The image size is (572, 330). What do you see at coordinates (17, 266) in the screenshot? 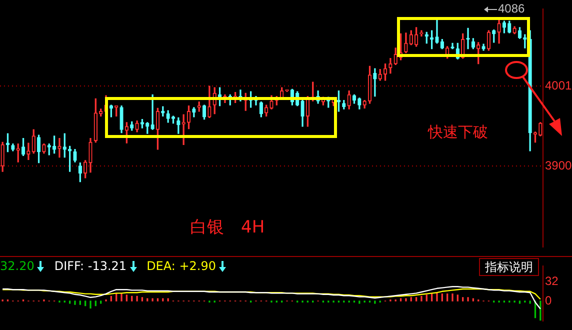
I see `text: 32.20` at bounding box center [17, 266].